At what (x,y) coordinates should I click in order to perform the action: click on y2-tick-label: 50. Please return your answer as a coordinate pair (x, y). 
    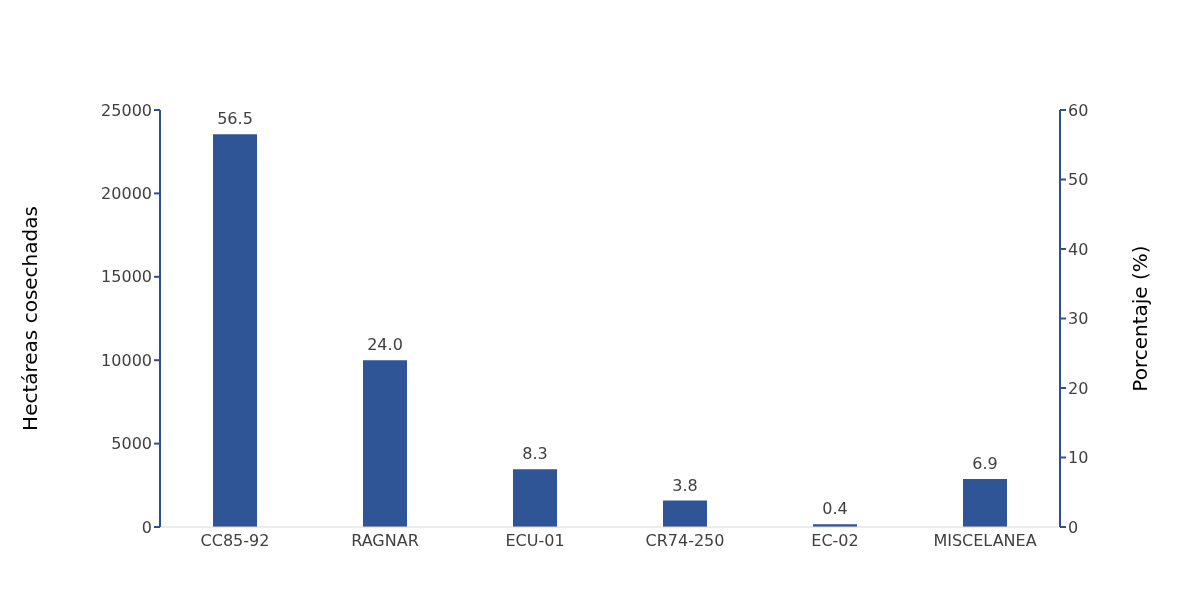
    Looking at the image, I should click on (1078, 180).